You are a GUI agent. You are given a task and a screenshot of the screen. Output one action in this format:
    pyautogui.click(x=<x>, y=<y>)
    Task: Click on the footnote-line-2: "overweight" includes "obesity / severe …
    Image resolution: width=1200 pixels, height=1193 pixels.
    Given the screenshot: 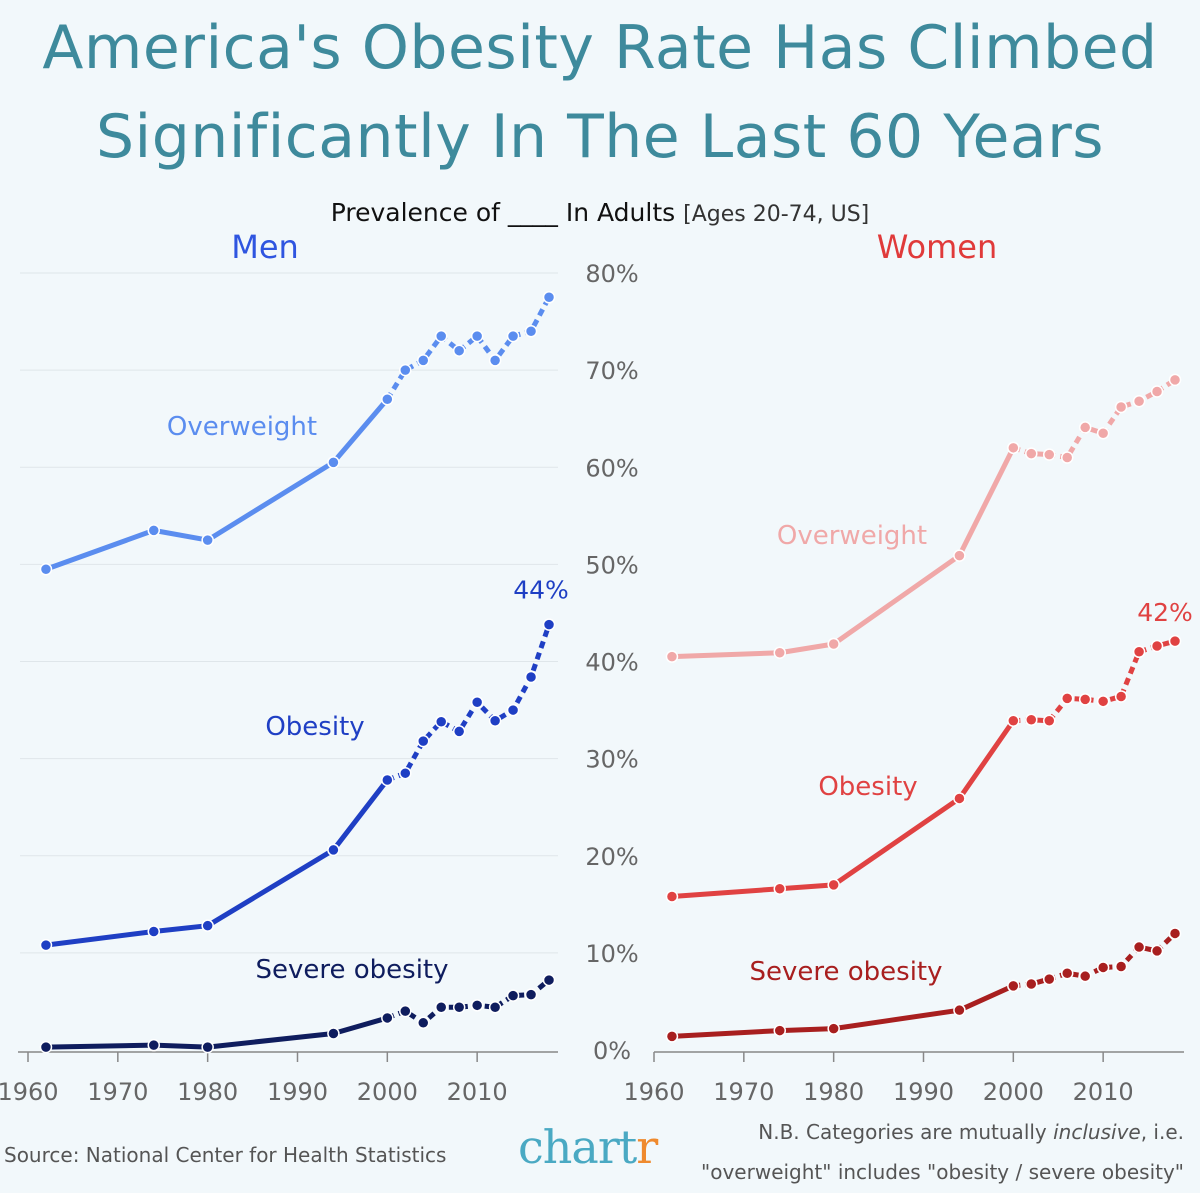 What is the action you would take?
    pyautogui.click(x=942, y=1172)
    